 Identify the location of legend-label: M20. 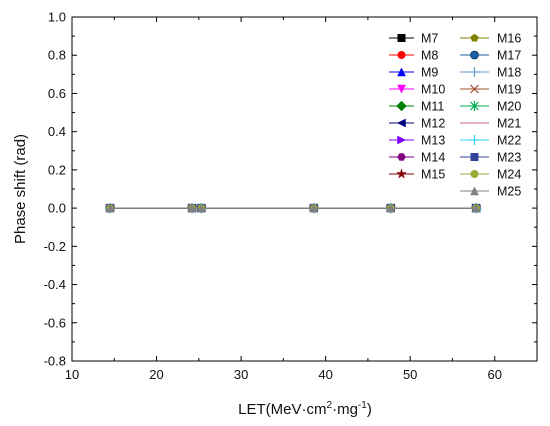
(509, 107).